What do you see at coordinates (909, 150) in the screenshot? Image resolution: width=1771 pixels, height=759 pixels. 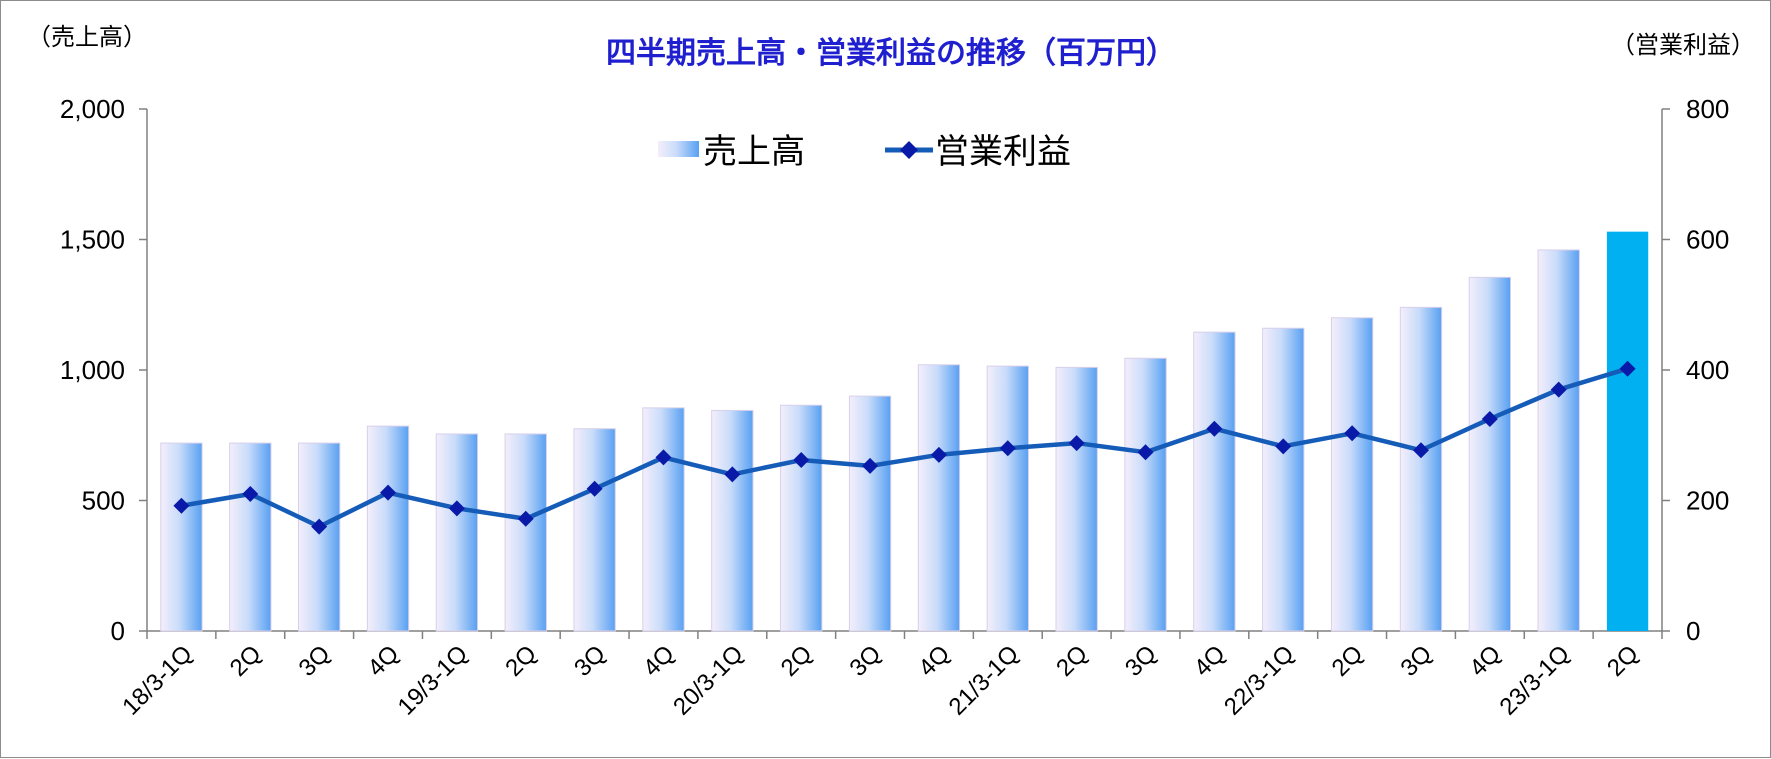 I see `legend-marker-swatch` at bounding box center [909, 150].